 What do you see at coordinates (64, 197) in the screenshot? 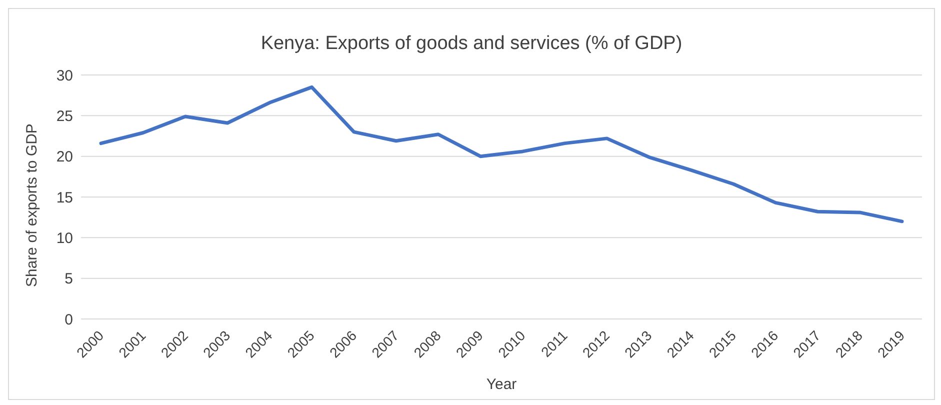
I see `y-tick-label: 15` at bounding box center [64, 197].